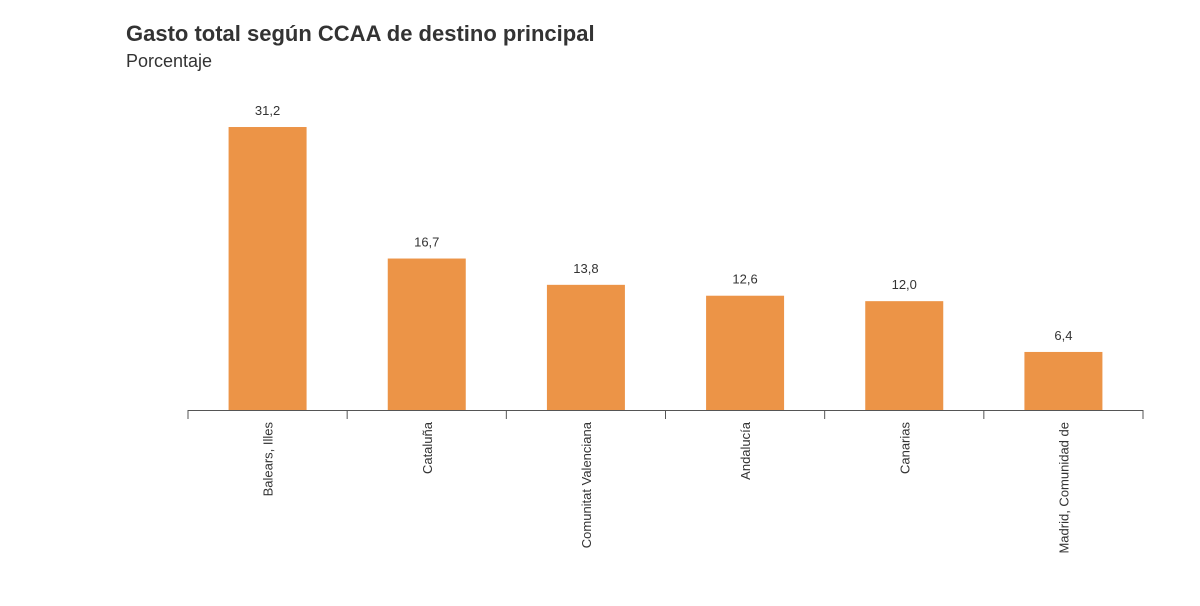 Image resolution: width=1200 pixels, height=606 pixels. What do you see at coordinates (904, 448) in the screenshot?
I see `x-tick-label: Canarias` at bounding box center [904, 448].